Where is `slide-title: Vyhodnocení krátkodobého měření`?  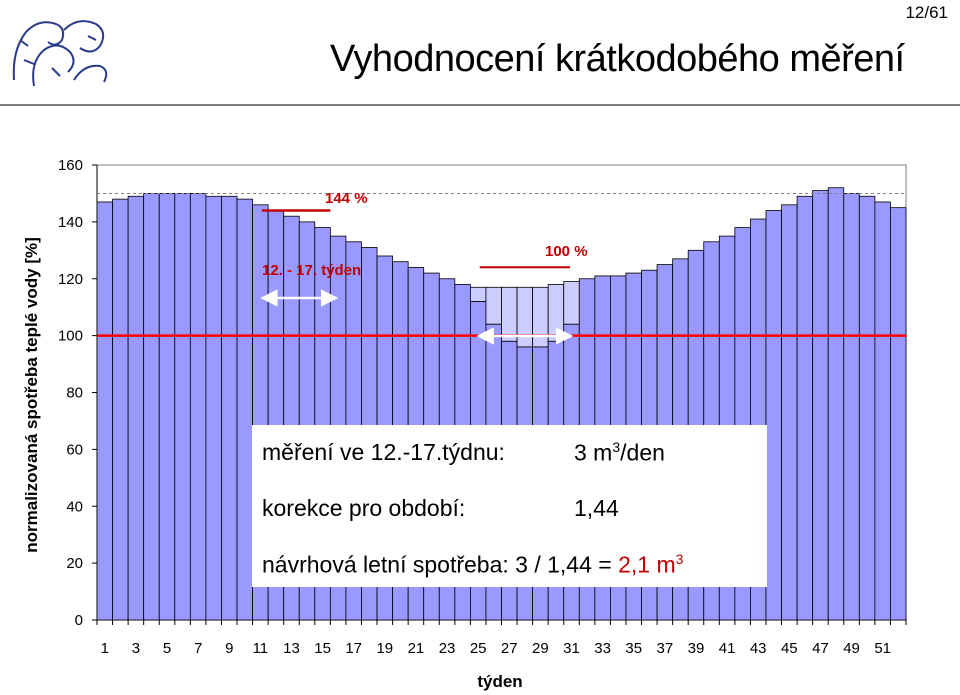
slide-title: Vyhodnocení krátkodobého měření is located at coordinates (617, 59).